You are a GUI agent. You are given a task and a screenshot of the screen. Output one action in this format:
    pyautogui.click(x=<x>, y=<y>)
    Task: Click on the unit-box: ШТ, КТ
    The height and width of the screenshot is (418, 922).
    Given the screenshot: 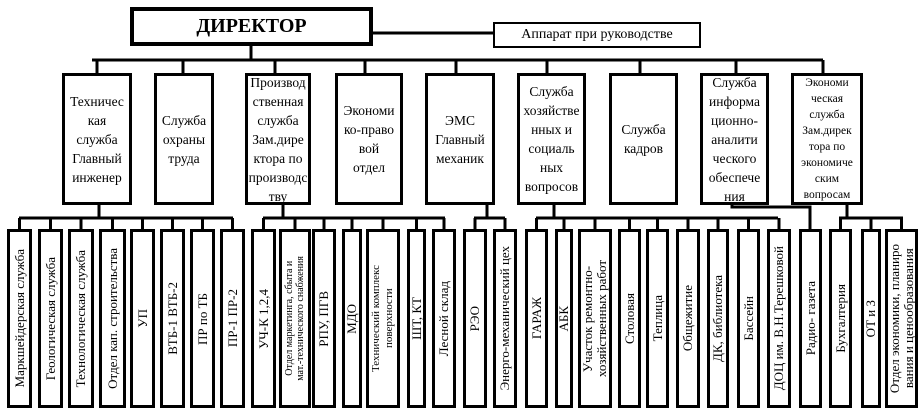 What is the action you would take?
    pyautogui.click(x=416, y=318)
    